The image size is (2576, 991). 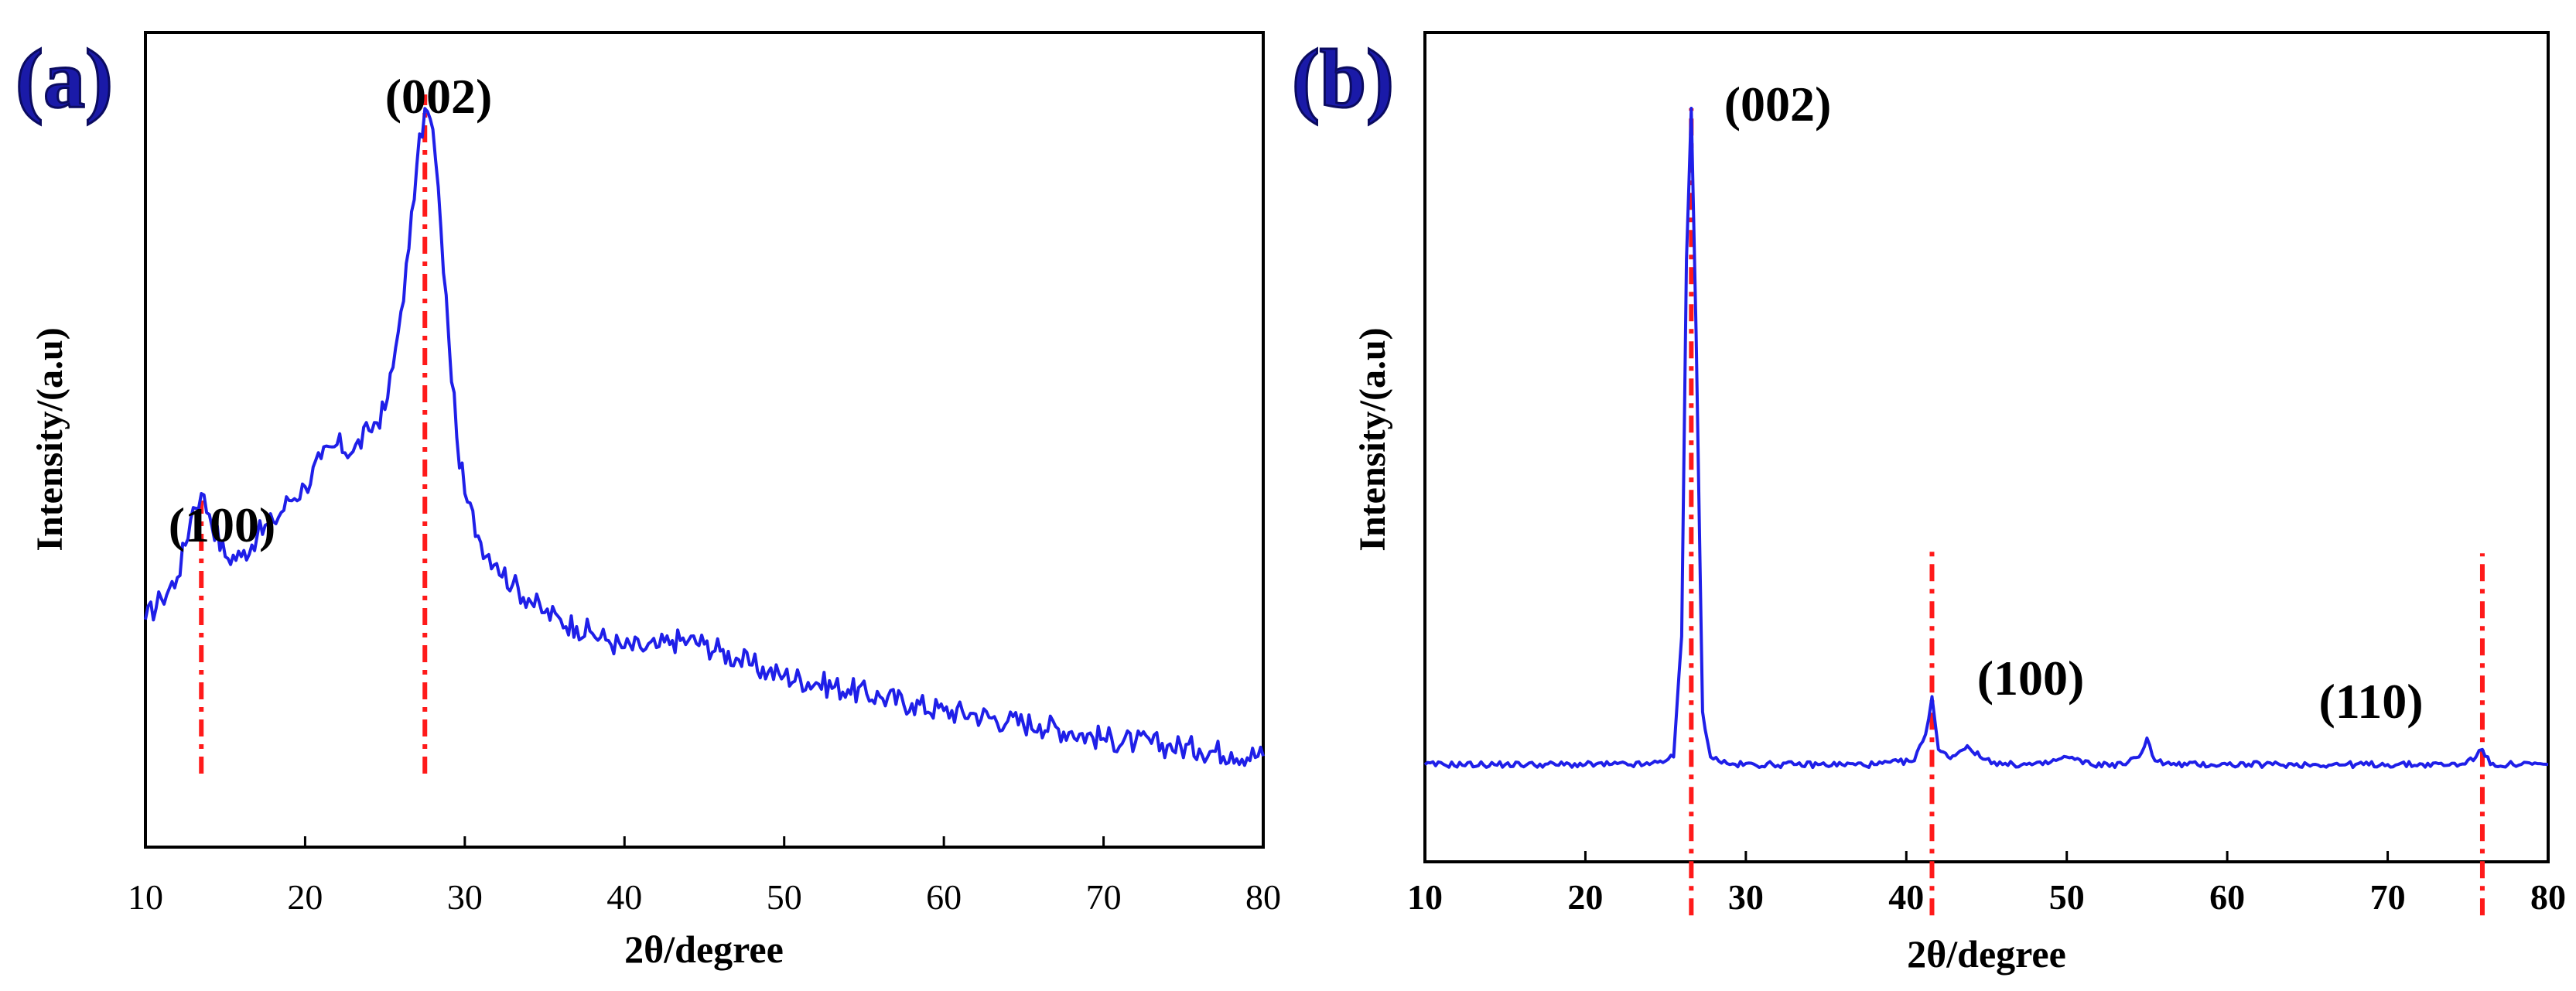 What do you see at coordinates (1343, 79) in the screenshot?
I see `panel-b-label: (b)` at bounding box center [1343, 79].